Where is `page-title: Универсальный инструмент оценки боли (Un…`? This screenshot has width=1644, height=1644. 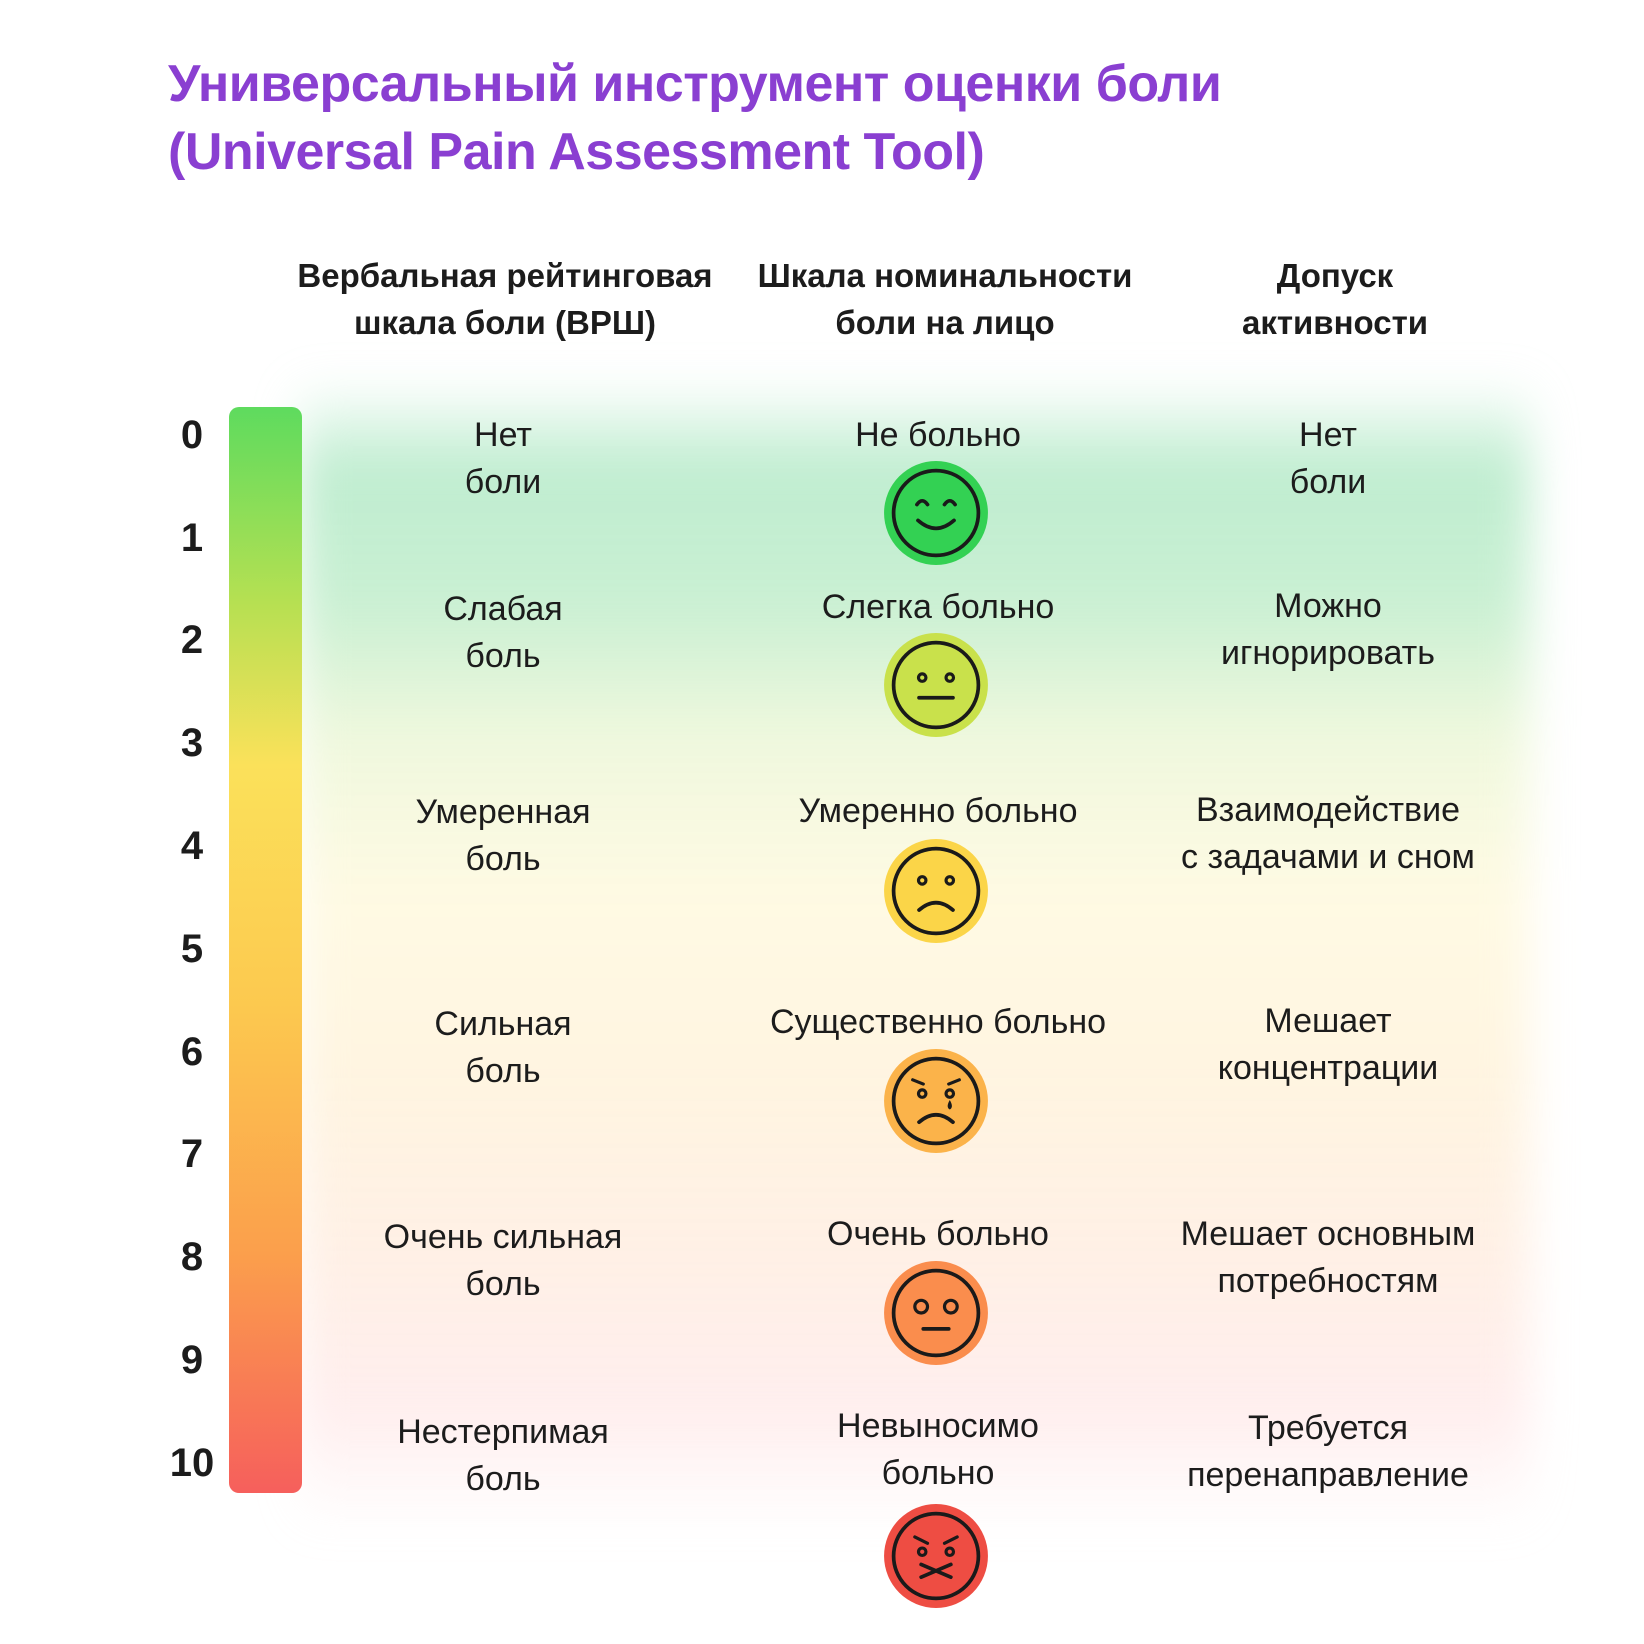
page-title: Универсальный инструмент оценки боли (Un… is located at coordinates (768, 118).